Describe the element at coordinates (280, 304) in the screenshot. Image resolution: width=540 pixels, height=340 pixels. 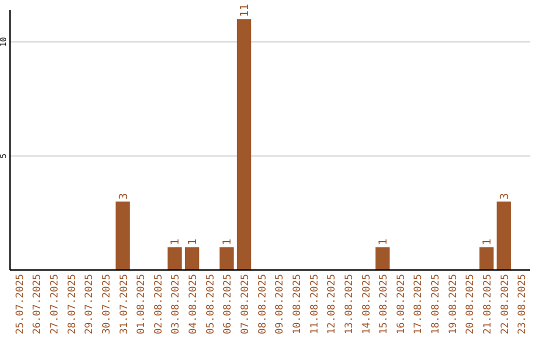
I see `x-tick-label: 09.08.2025` at that location.